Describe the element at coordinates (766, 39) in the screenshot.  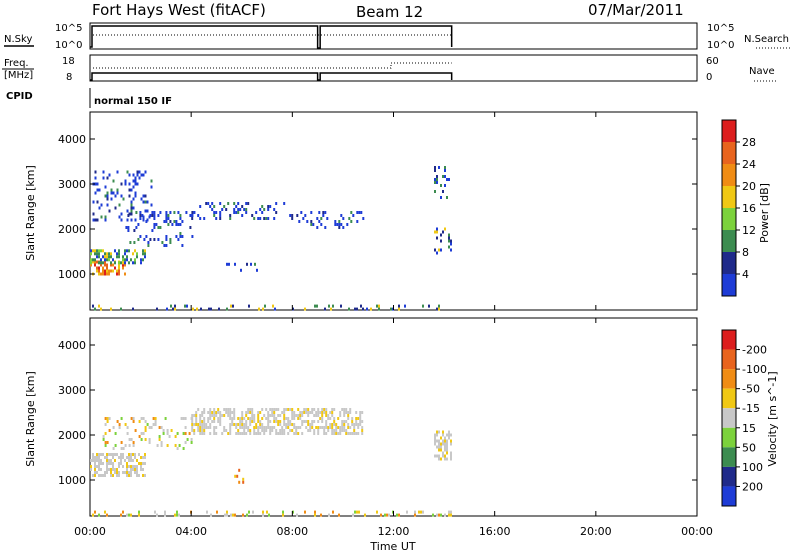
I see `nsearch-label: N.Search` at that location.